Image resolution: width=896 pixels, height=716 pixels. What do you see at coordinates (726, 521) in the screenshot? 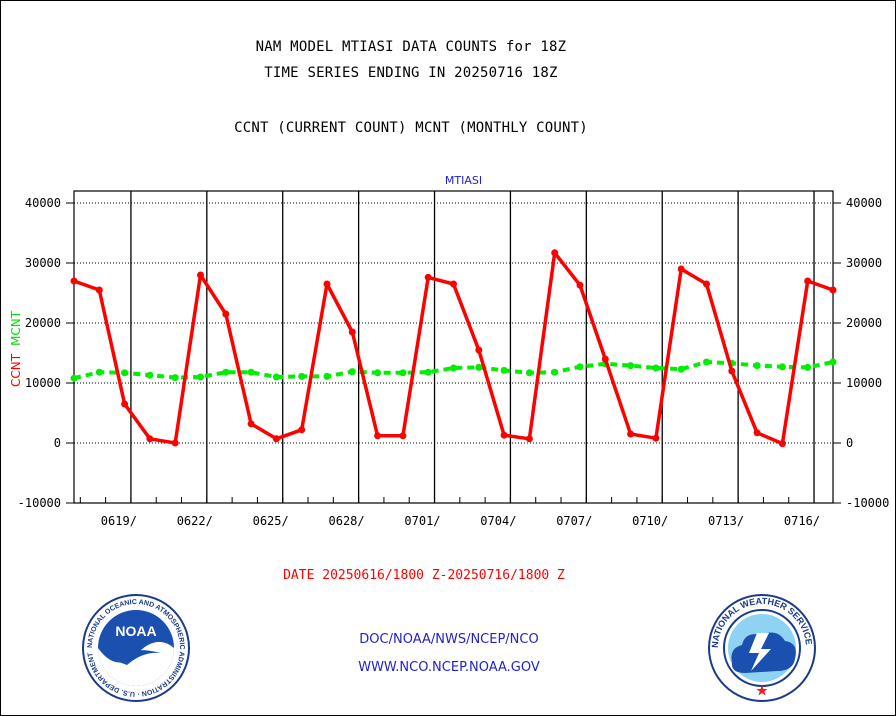
I see `x-tick-label: 0713/` at bounding box center [726, 521].